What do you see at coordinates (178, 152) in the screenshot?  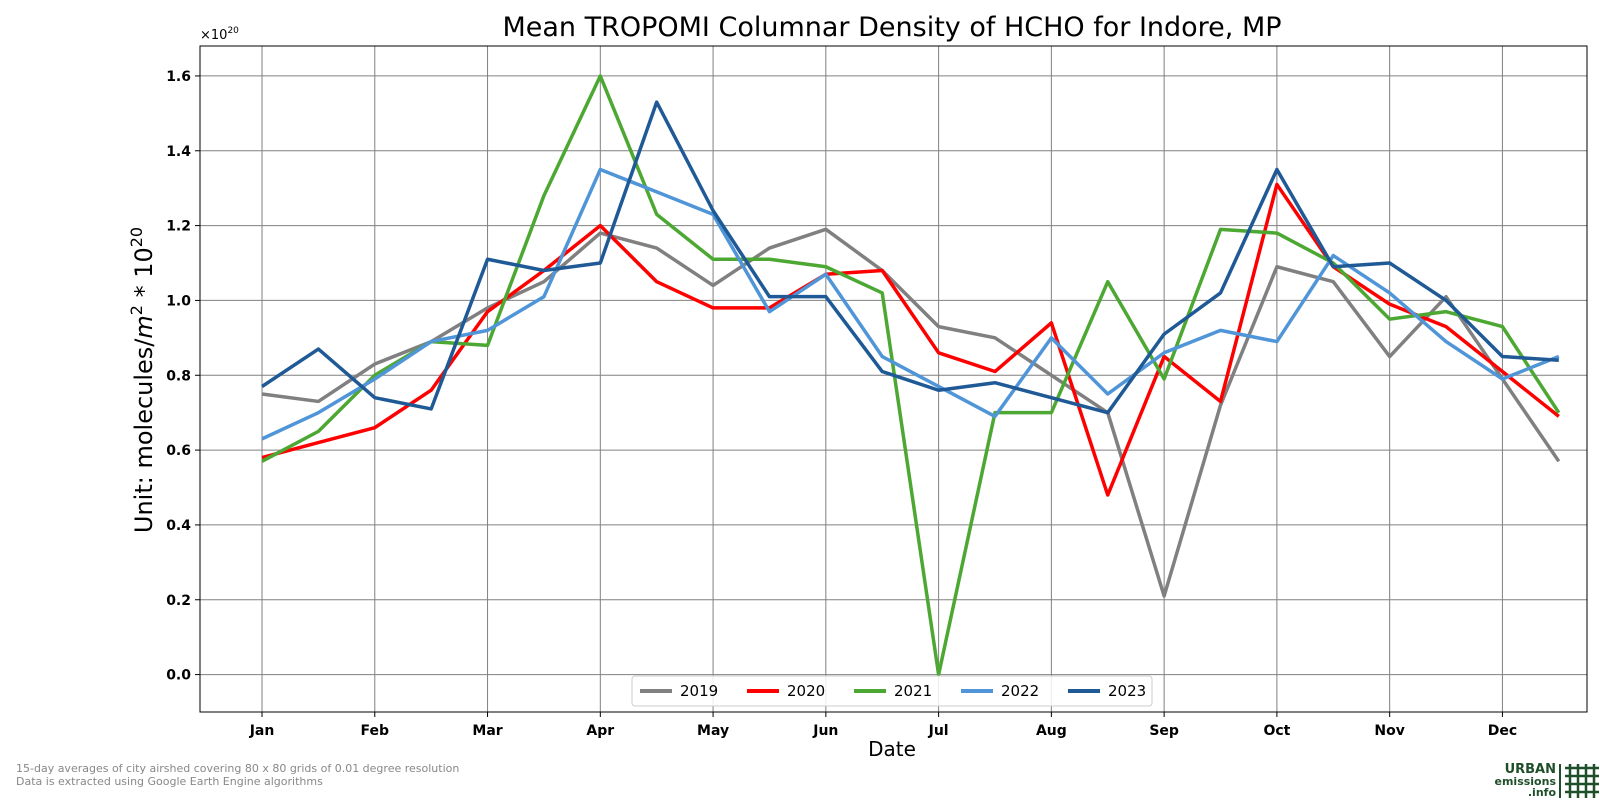 I see `y-tick-label: 1.4` at bounding box center [178, 152].